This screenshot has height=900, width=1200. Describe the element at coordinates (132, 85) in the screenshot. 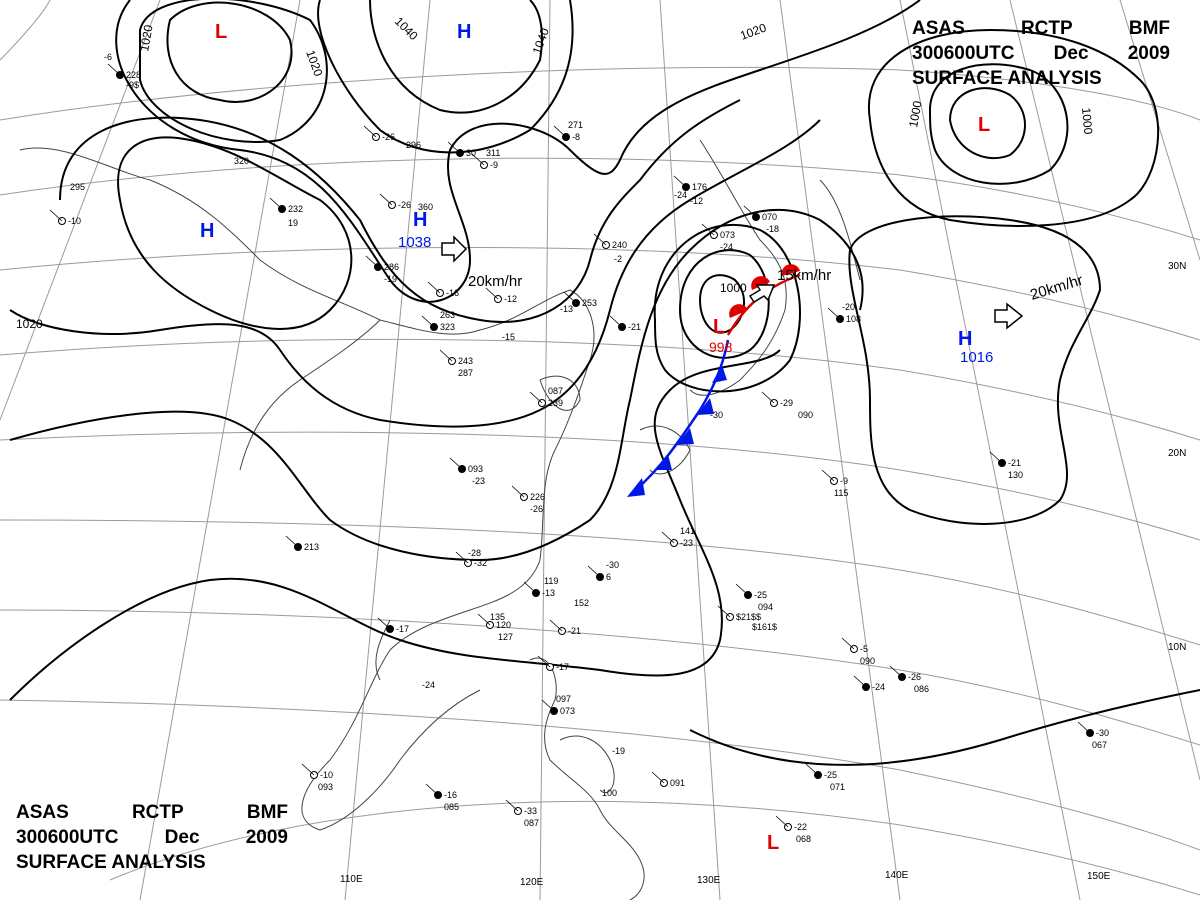

I see `station-value: -9$` at that location.